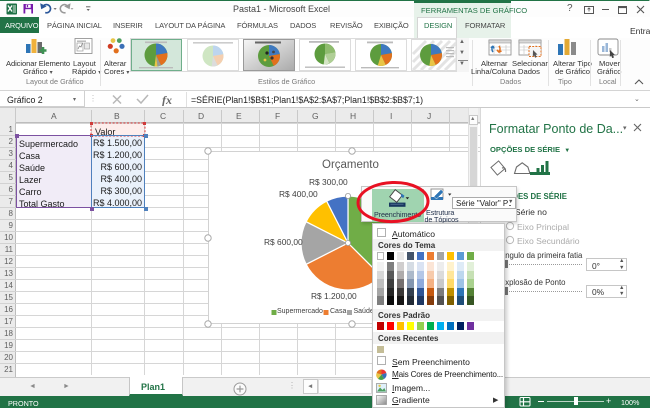 The image size is (650, 408). What do you see at coordinates (167, 100) in the screenshot?
I see `svg-text: fx` at bounding box center [167, 100].